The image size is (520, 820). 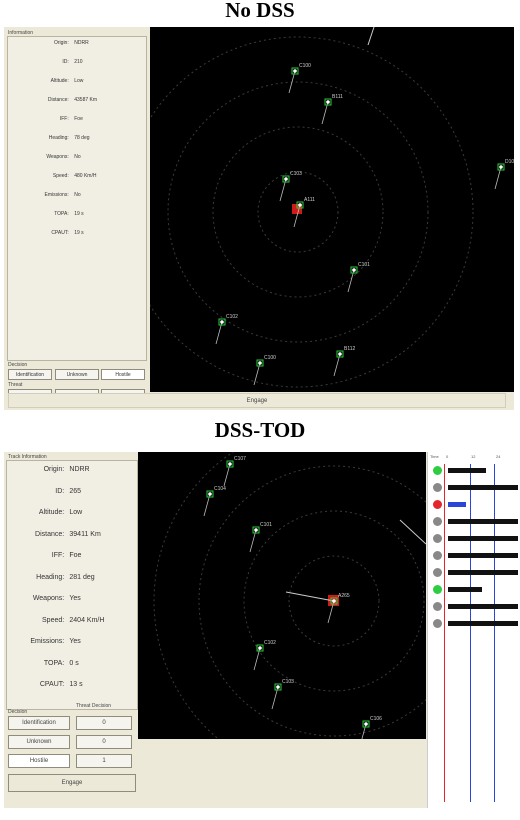 I want to click on threat-button-2: 0, so click(x=104, y=742).